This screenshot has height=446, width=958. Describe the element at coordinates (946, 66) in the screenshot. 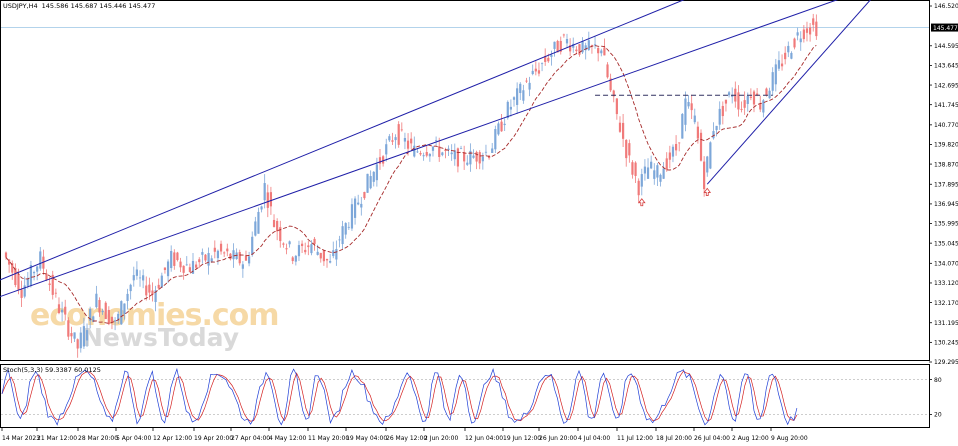

I see `price-tick-label: 143.645` at that location.